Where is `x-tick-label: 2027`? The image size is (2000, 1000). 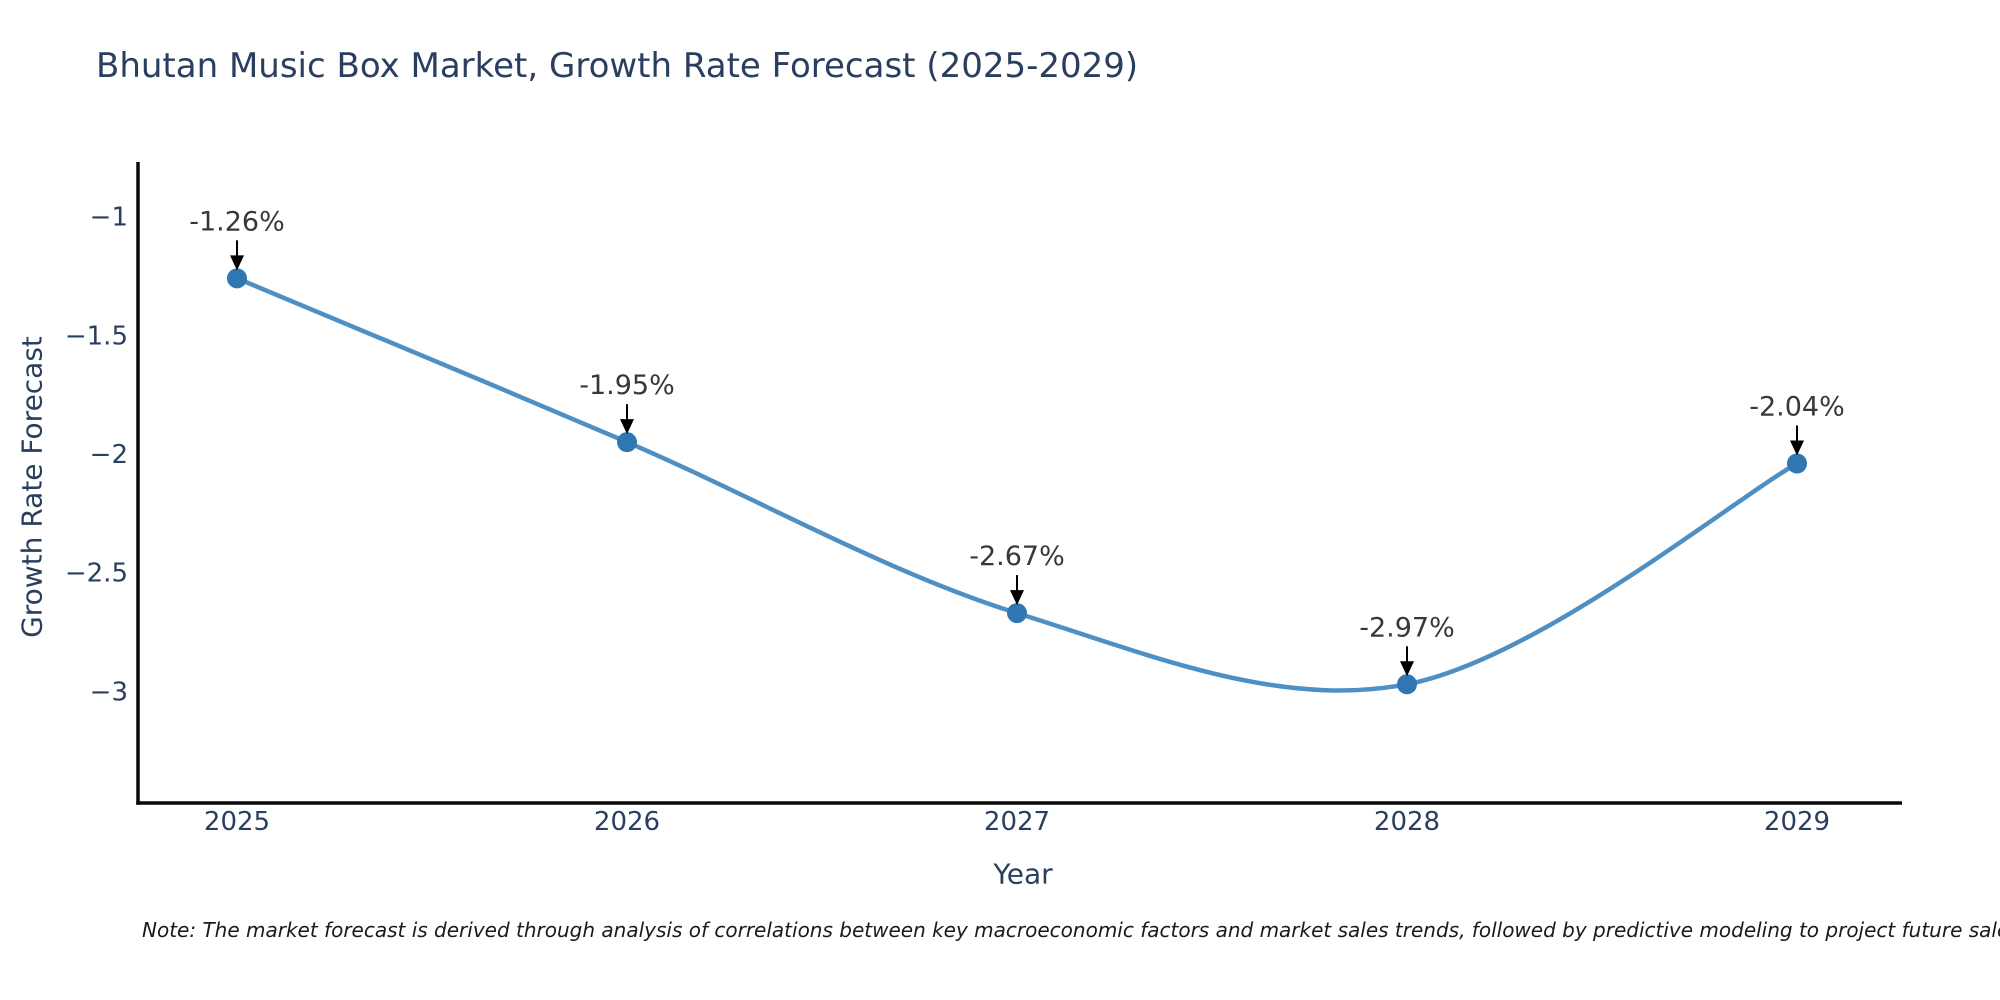 x-tick-label: 2027 is located at coordinates (1017, 822).